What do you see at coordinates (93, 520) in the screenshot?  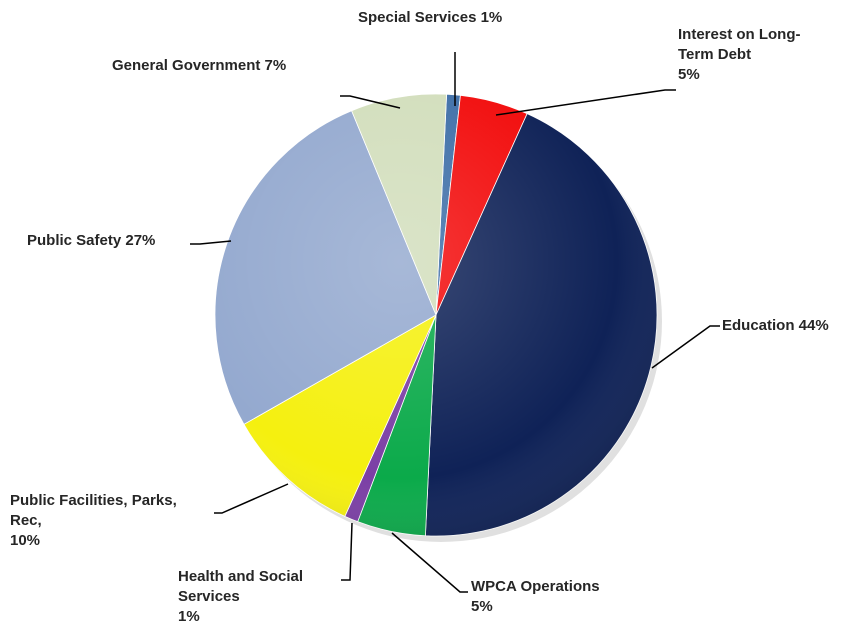 I see `label-public-facilities-parks-rec: Public Facilities, Parks, Rec, 10%` at bounding box center [93, 520].